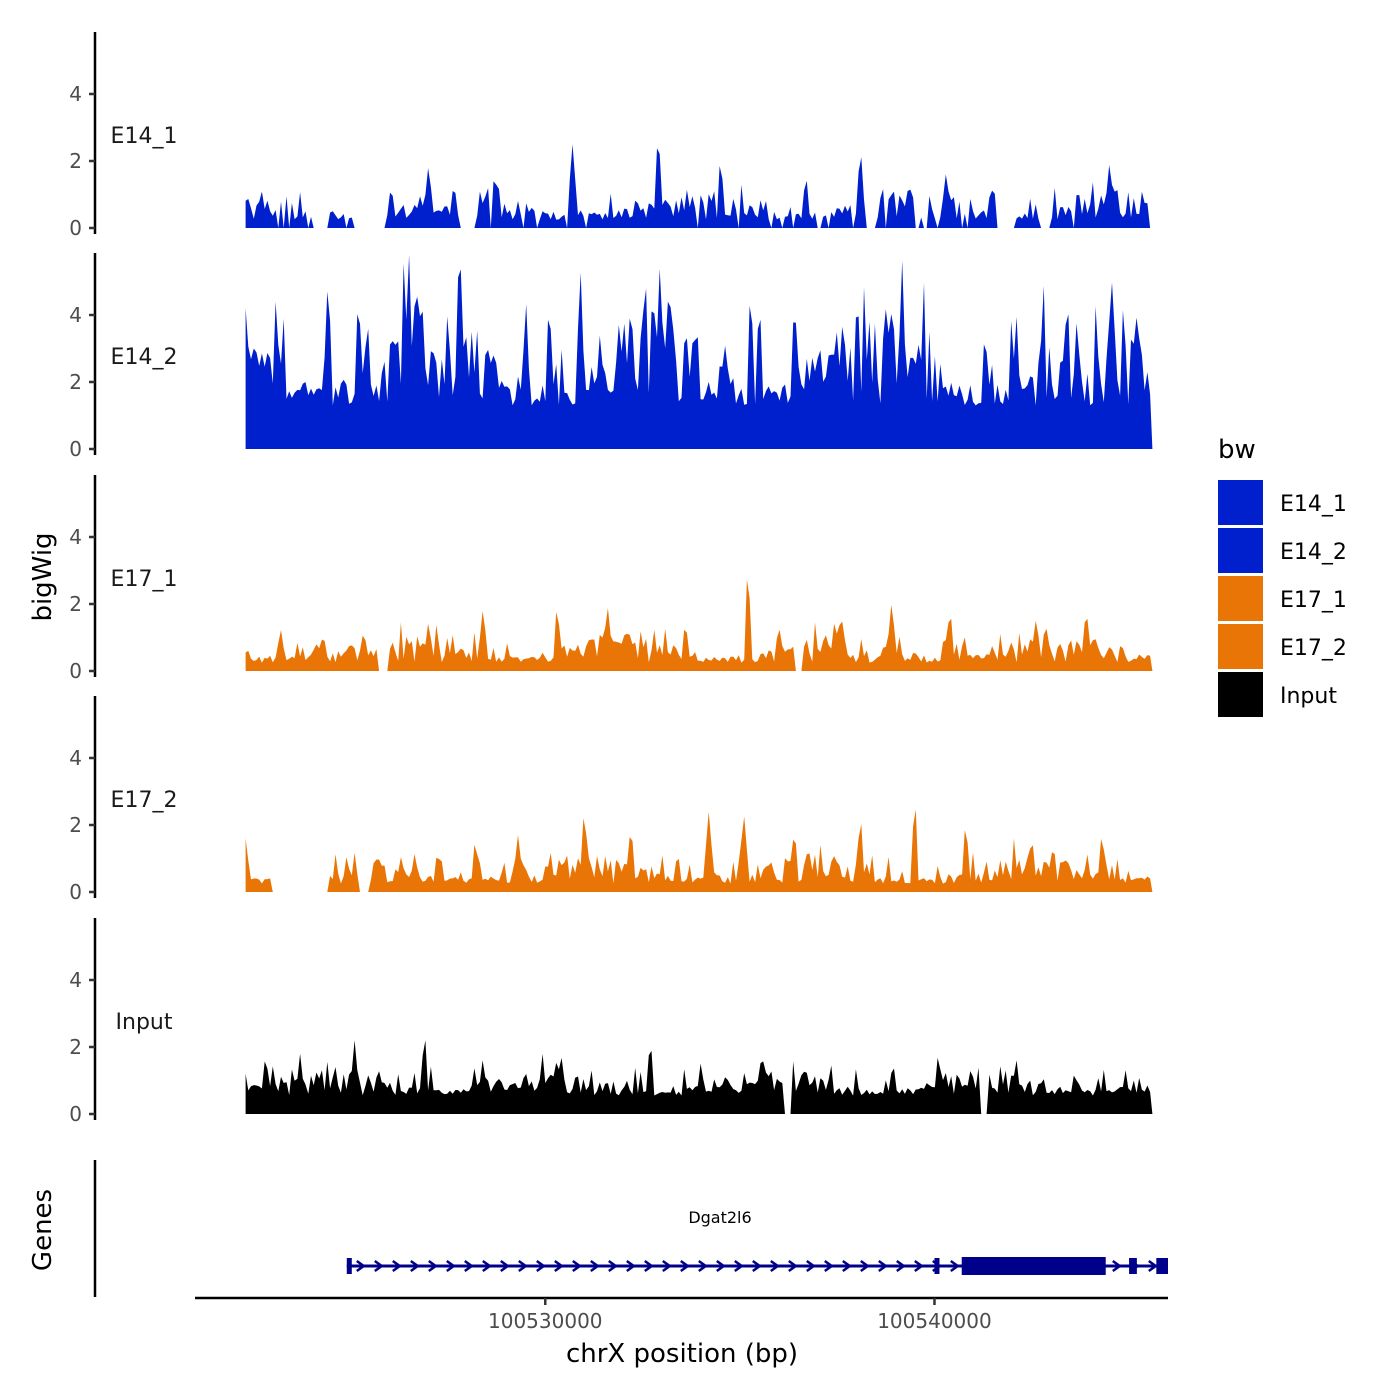 This screenshot has width=1400, height=1400. What do you see at coordinates (934, 1321) in the screenshot?
I see `x-tick-label: 100540000` at bounding box center [934, 1321].